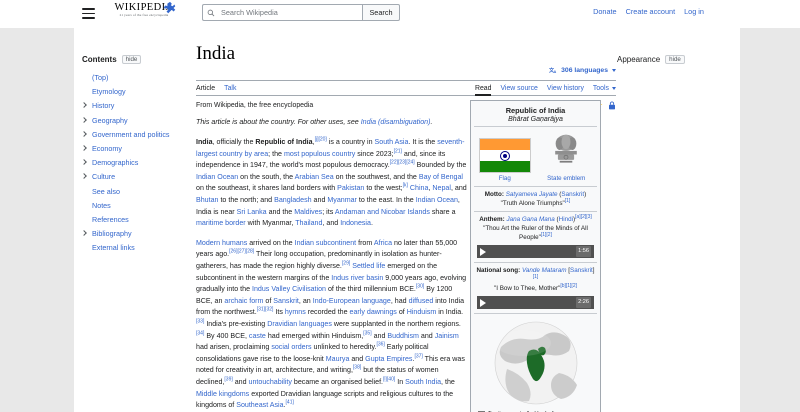 Image resolution: width=800 pixels, height=412 pixels. I want to click on article-link: Nepal, so click(441, 188).